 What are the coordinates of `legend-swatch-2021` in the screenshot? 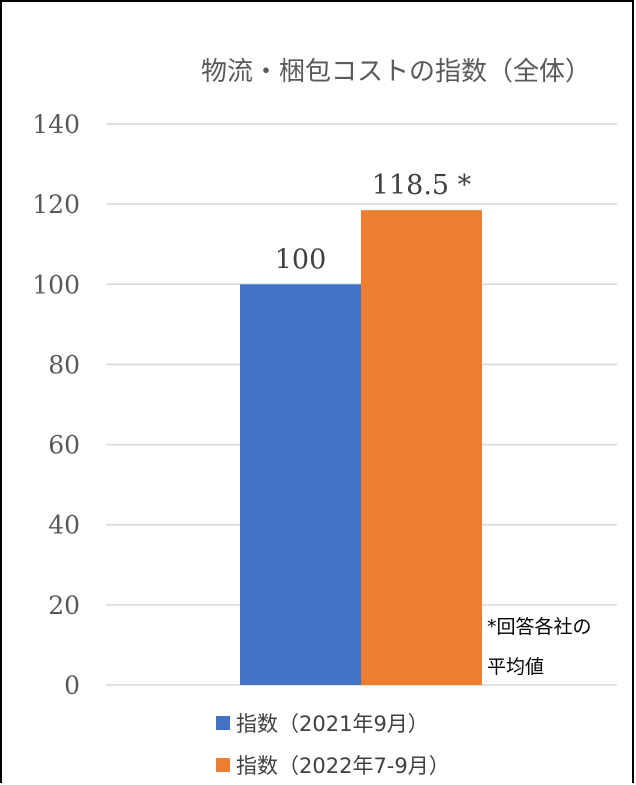 It's located at (223, 723).